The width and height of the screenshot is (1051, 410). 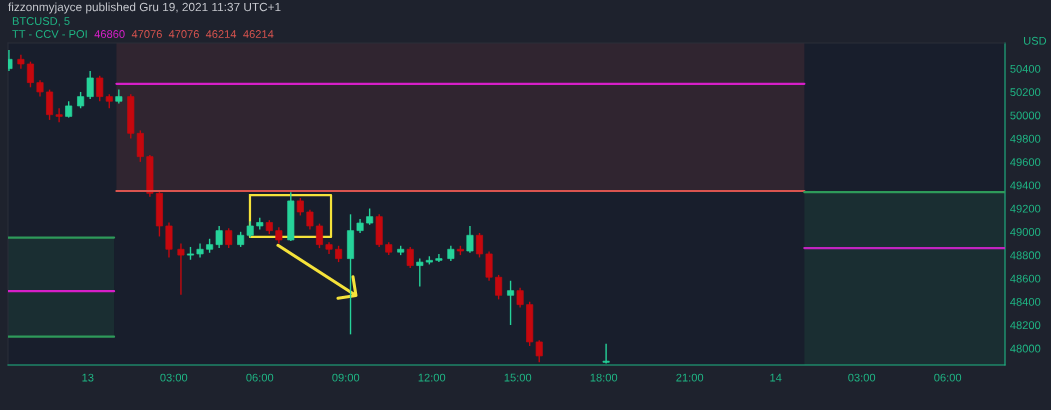 What do you see at coordinates (1025, 348) in the screenshot?
I see `y-tick-label: 48000` at bounding box center [1025, 348].